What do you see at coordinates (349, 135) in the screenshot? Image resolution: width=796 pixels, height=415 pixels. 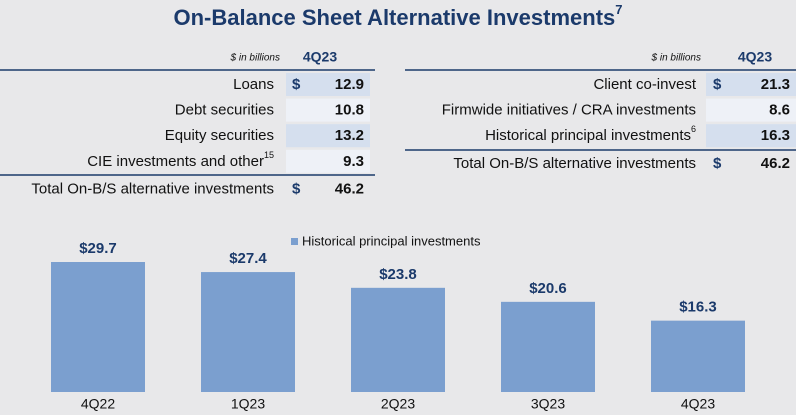 I see `row-value: 13.2` at bounding box center [349, 135].